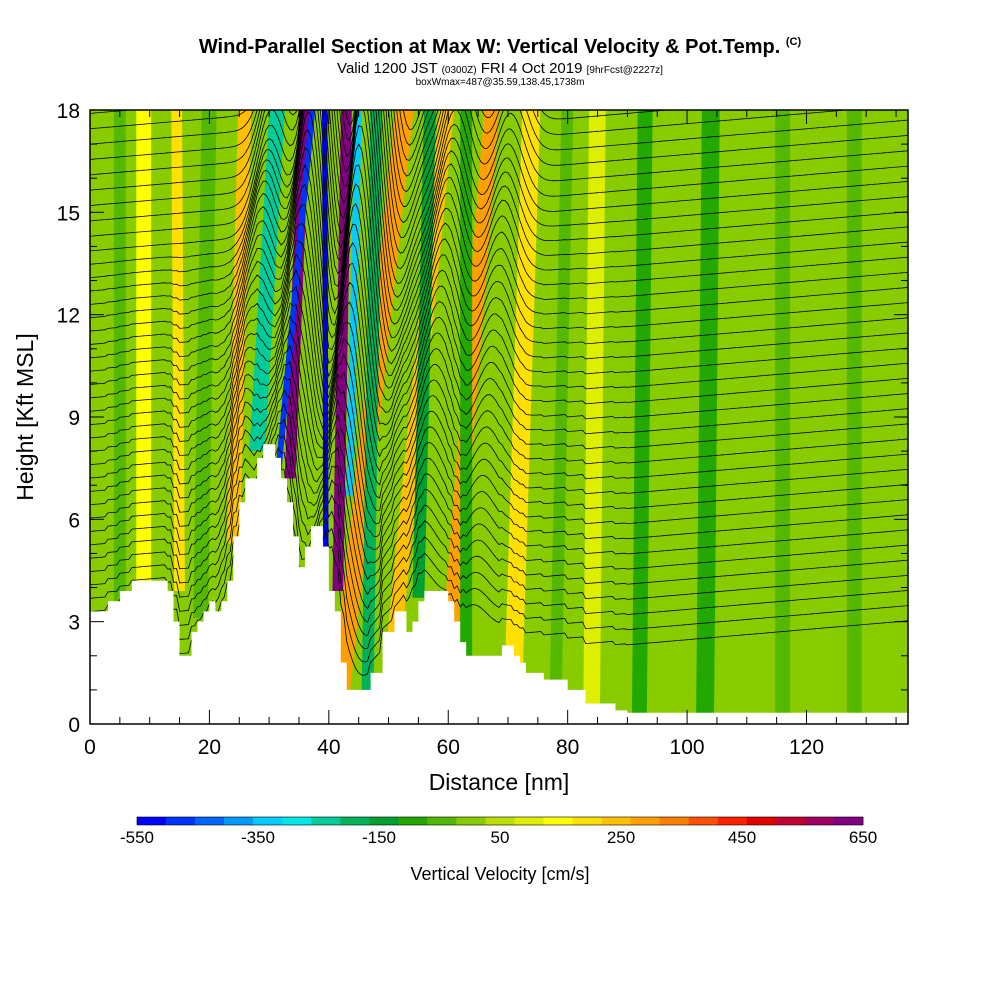 The width and height of the screenshot is (1000, 1000). Describe the element at coordinates (448, 747) in the screenshot. I see `x-tick-label: 60` at that location.